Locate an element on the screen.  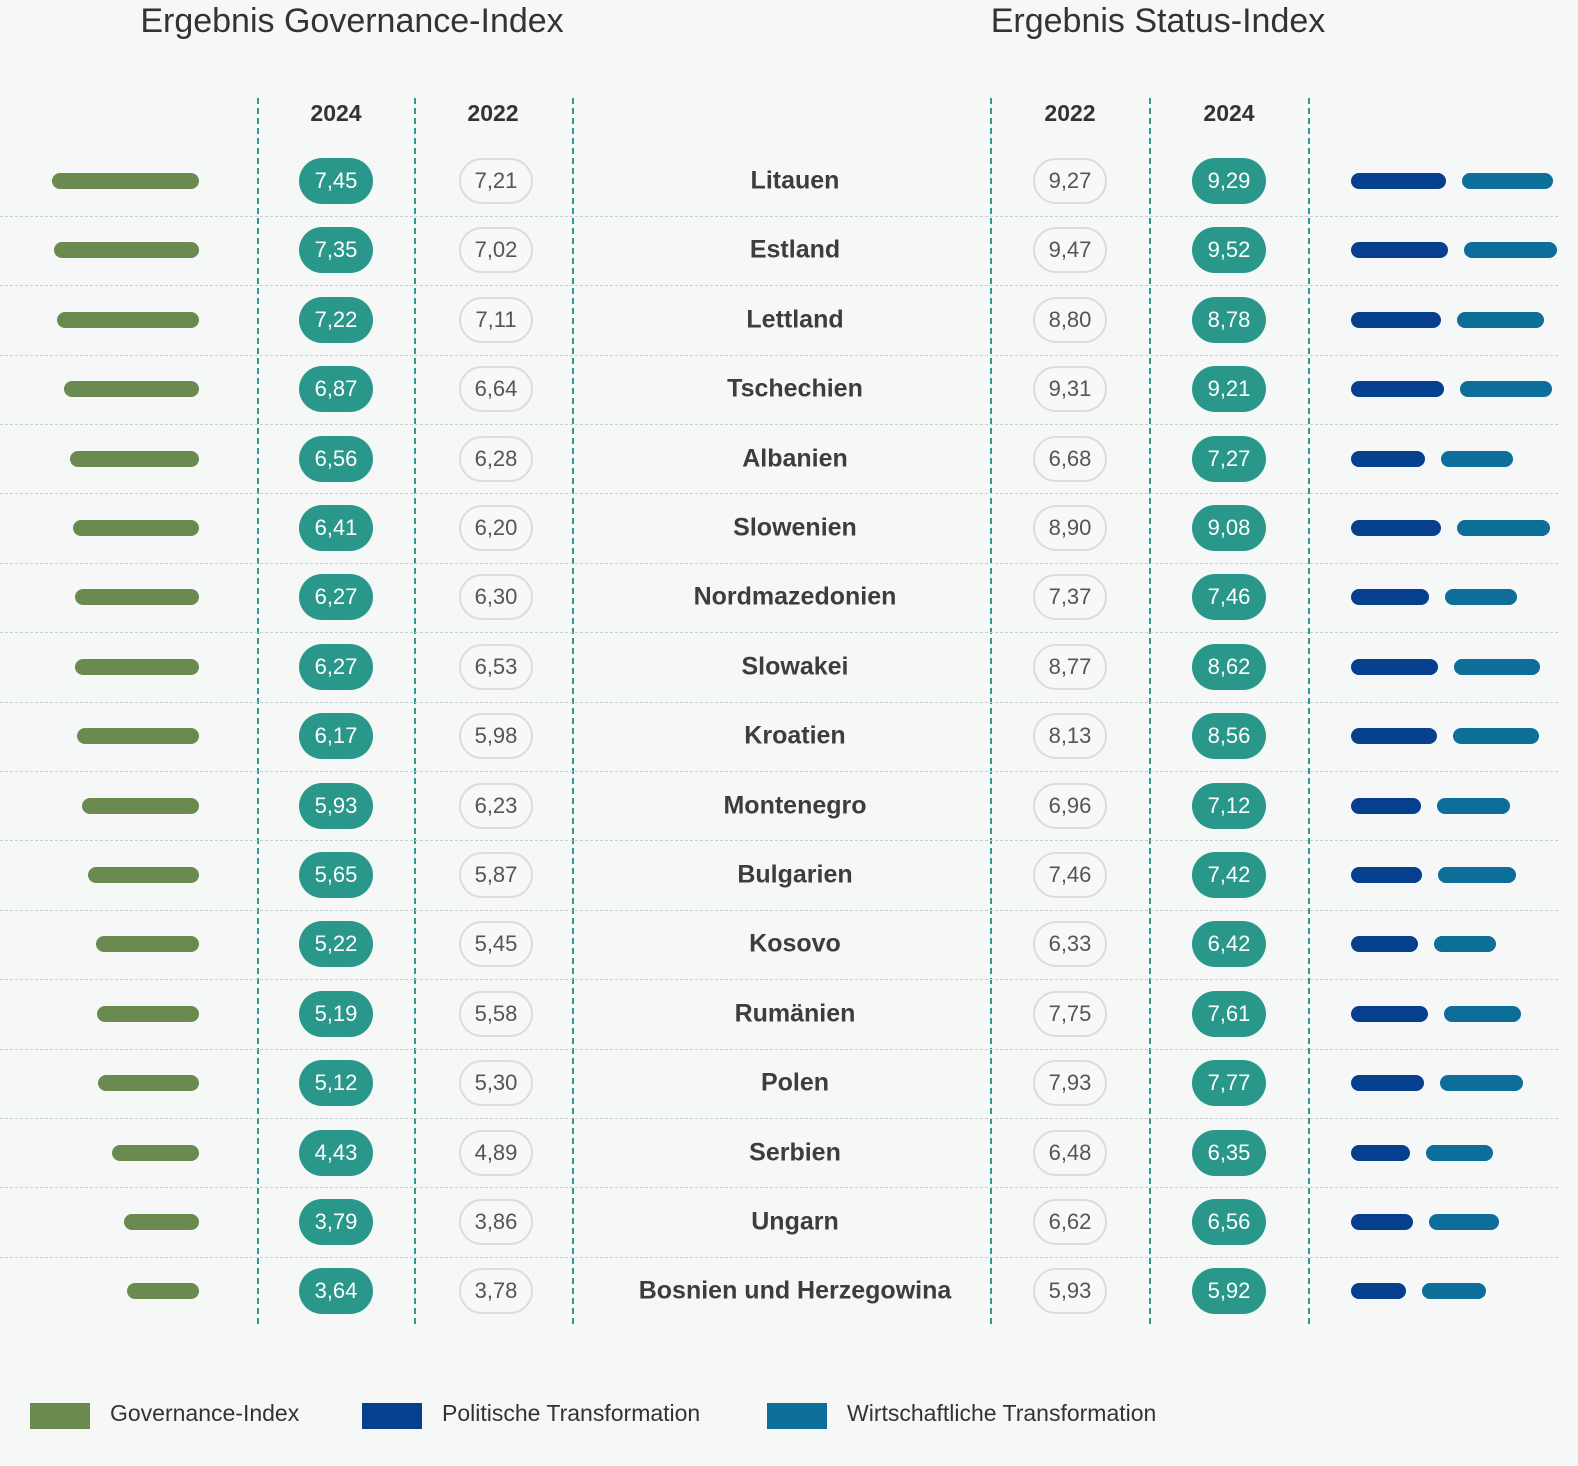
gov-2024-value: 4,43 is located at coordinates (336, 1152).